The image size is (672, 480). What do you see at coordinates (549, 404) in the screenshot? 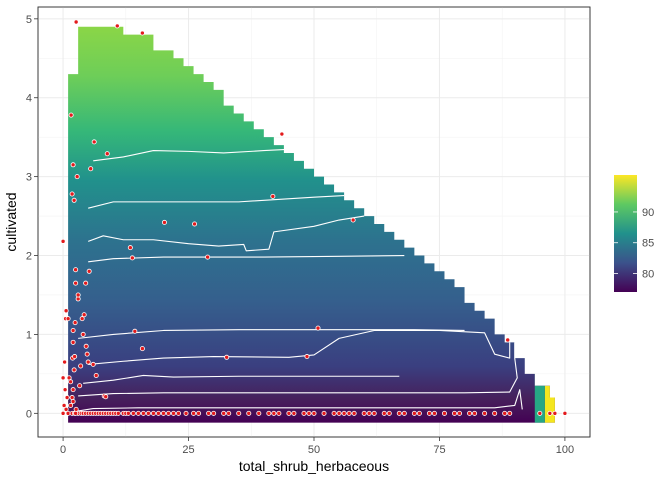
I see `high-value-patch` at bounding box center [549, 404].